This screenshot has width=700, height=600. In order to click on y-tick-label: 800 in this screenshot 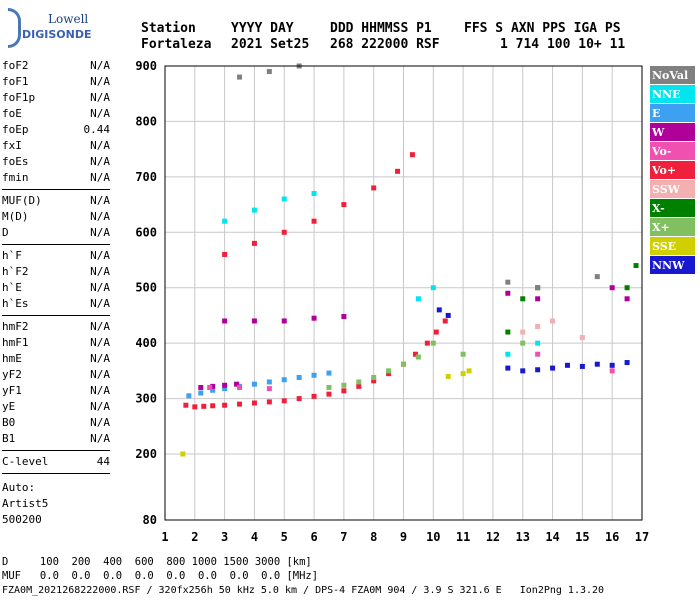, I will do `click(146, 121)`.